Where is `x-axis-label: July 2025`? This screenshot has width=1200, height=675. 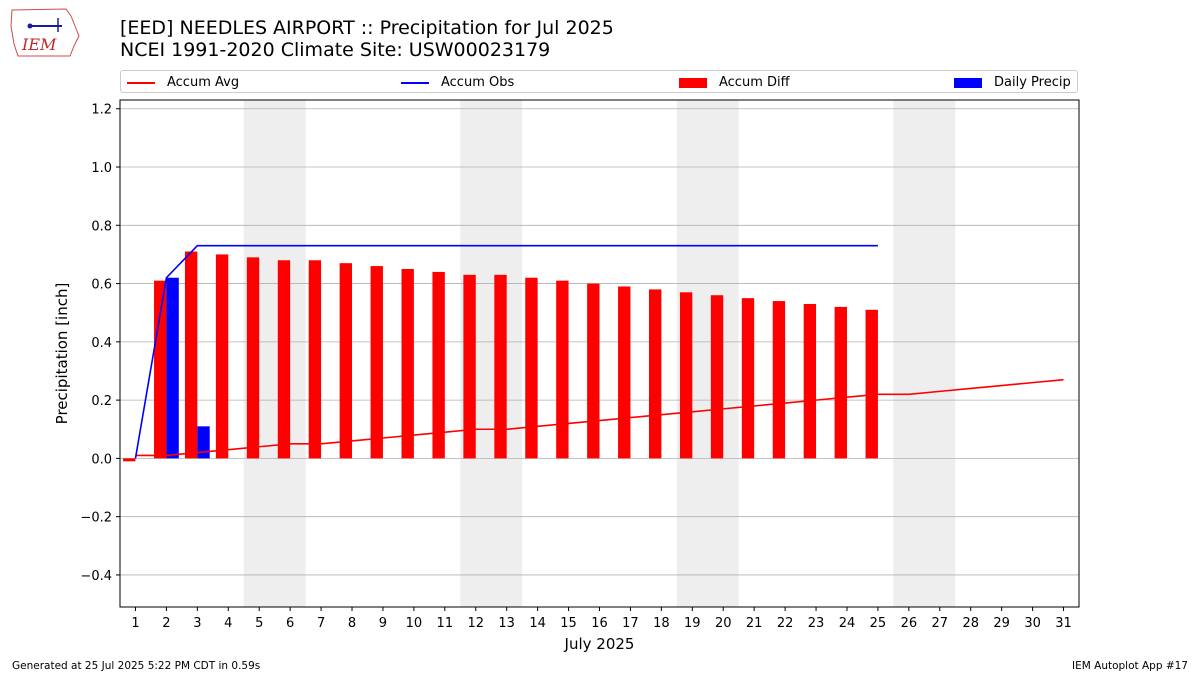 x-axis-label: July 2025 is located at coordinates (599, 644).